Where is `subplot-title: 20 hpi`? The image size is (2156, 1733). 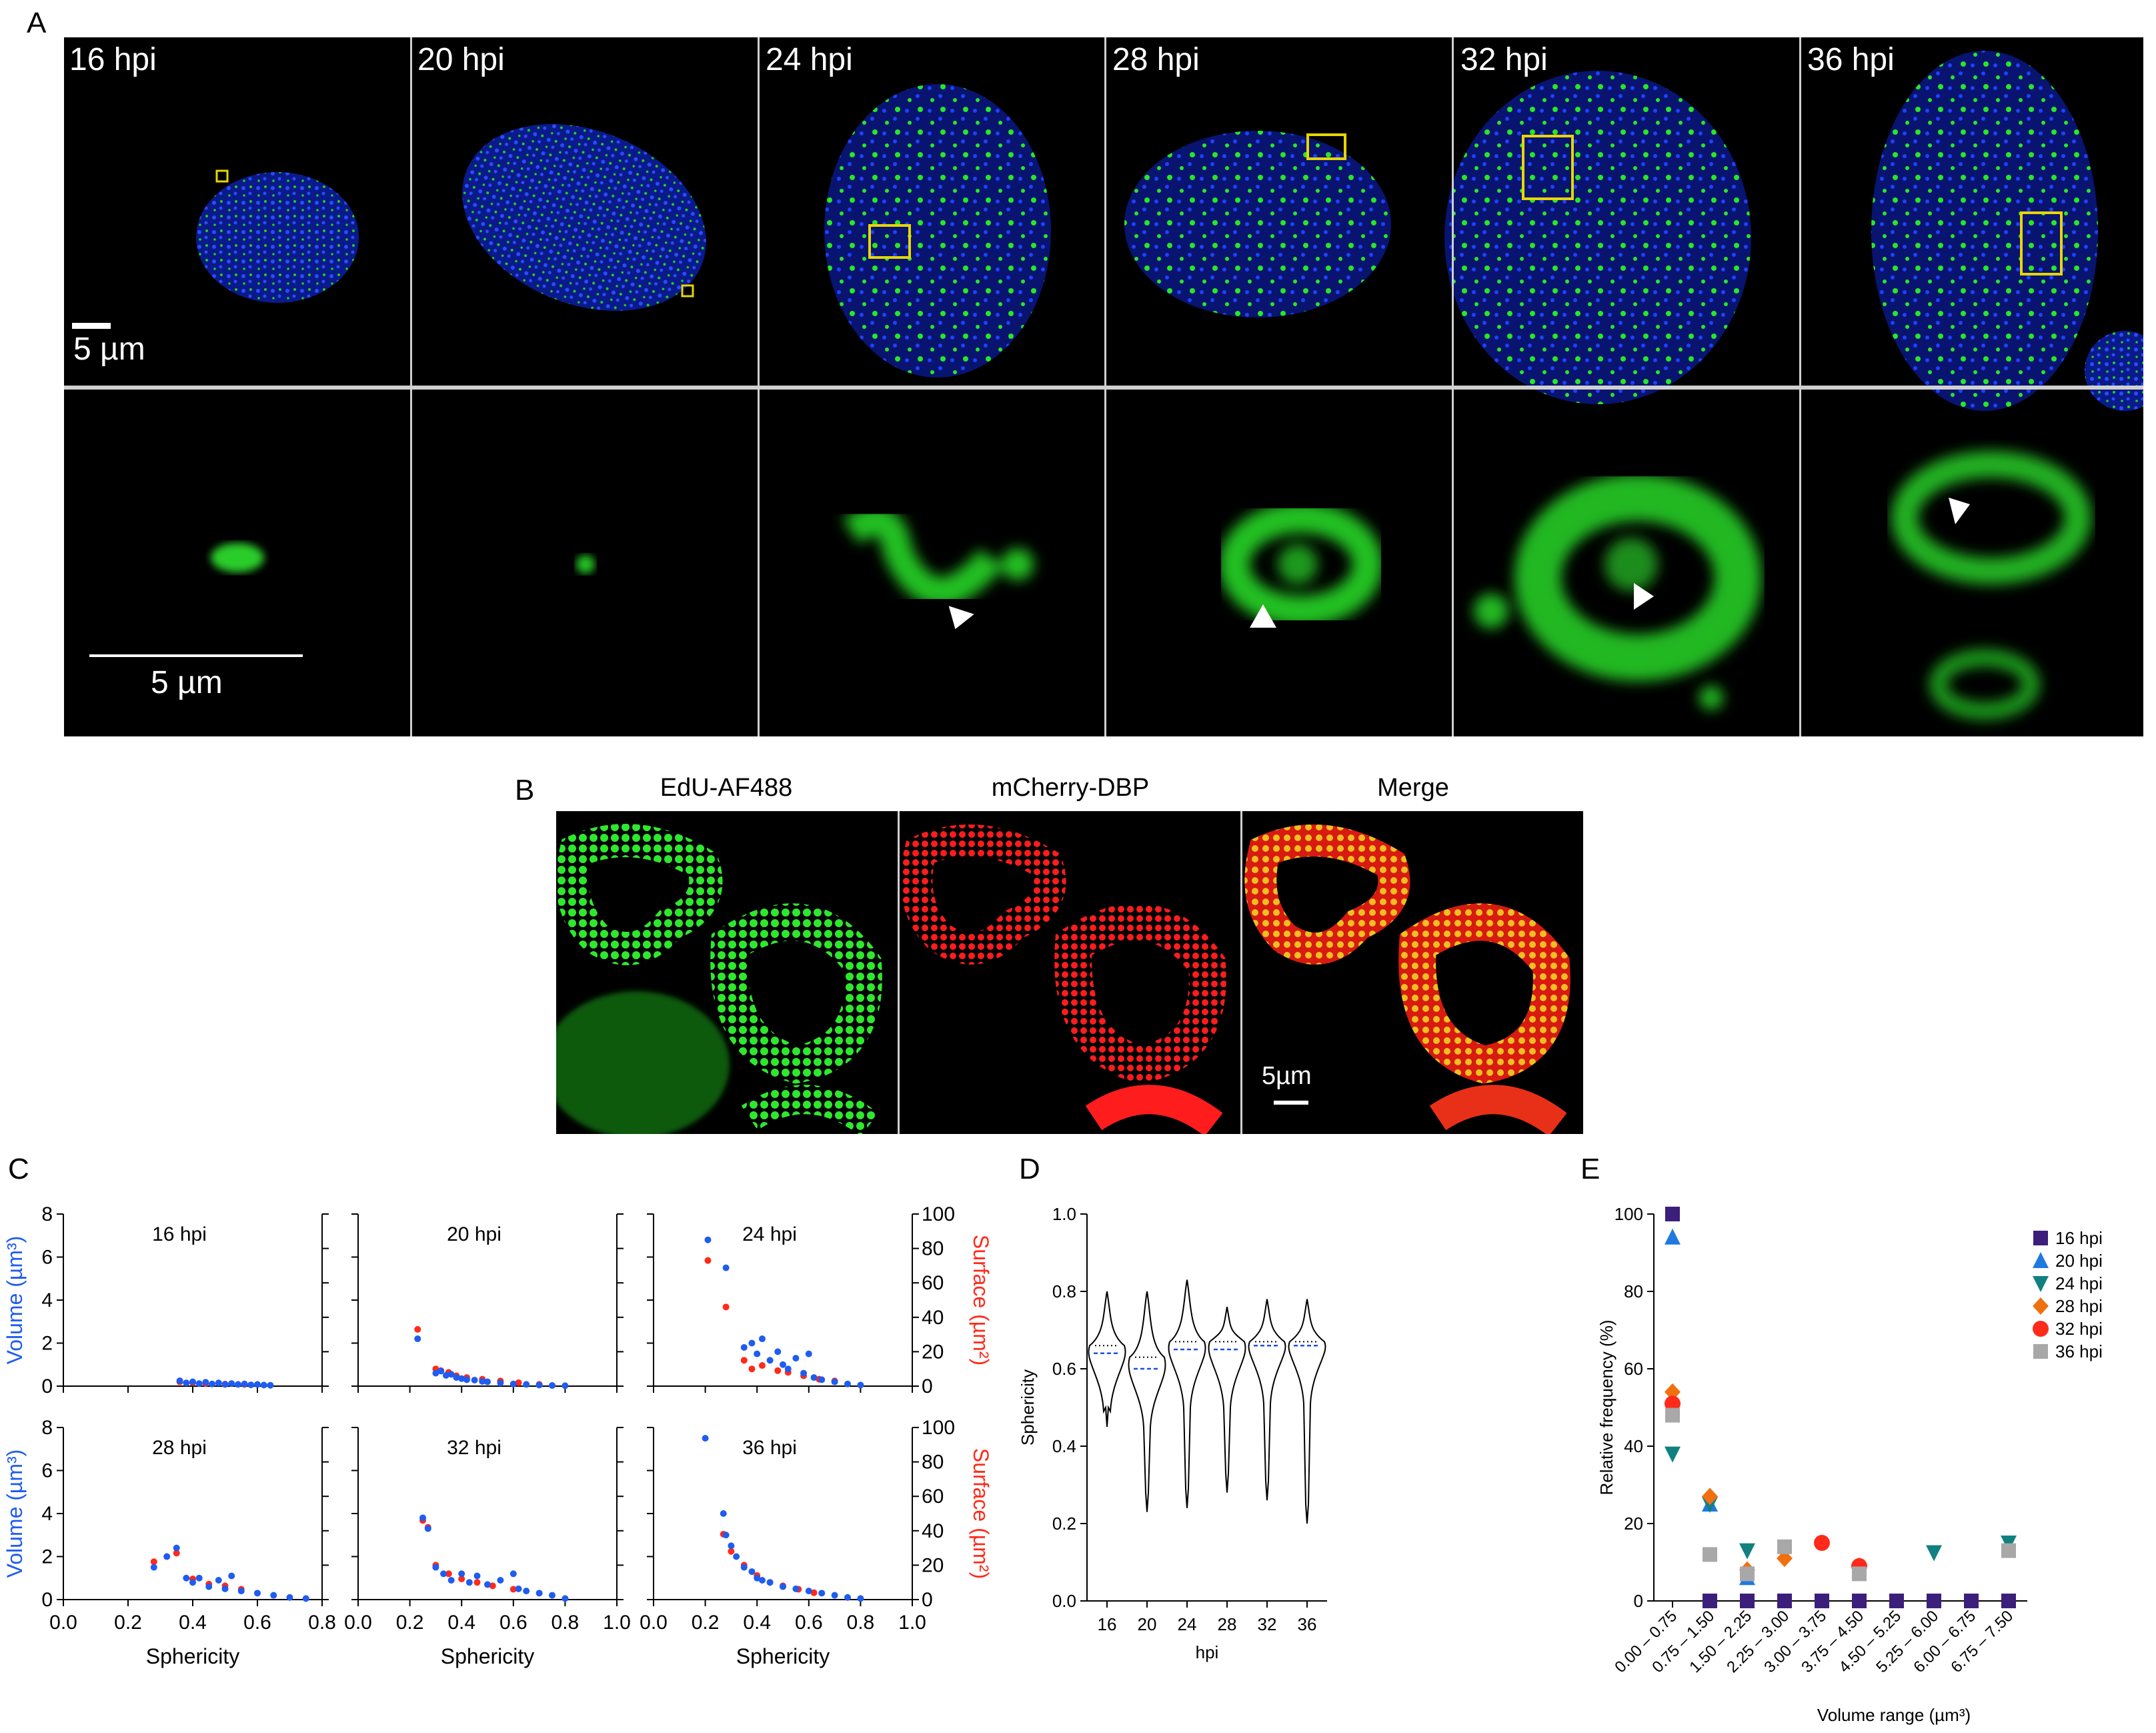 subplot-title: 20 hpi is located at coordinates (474, 1234).